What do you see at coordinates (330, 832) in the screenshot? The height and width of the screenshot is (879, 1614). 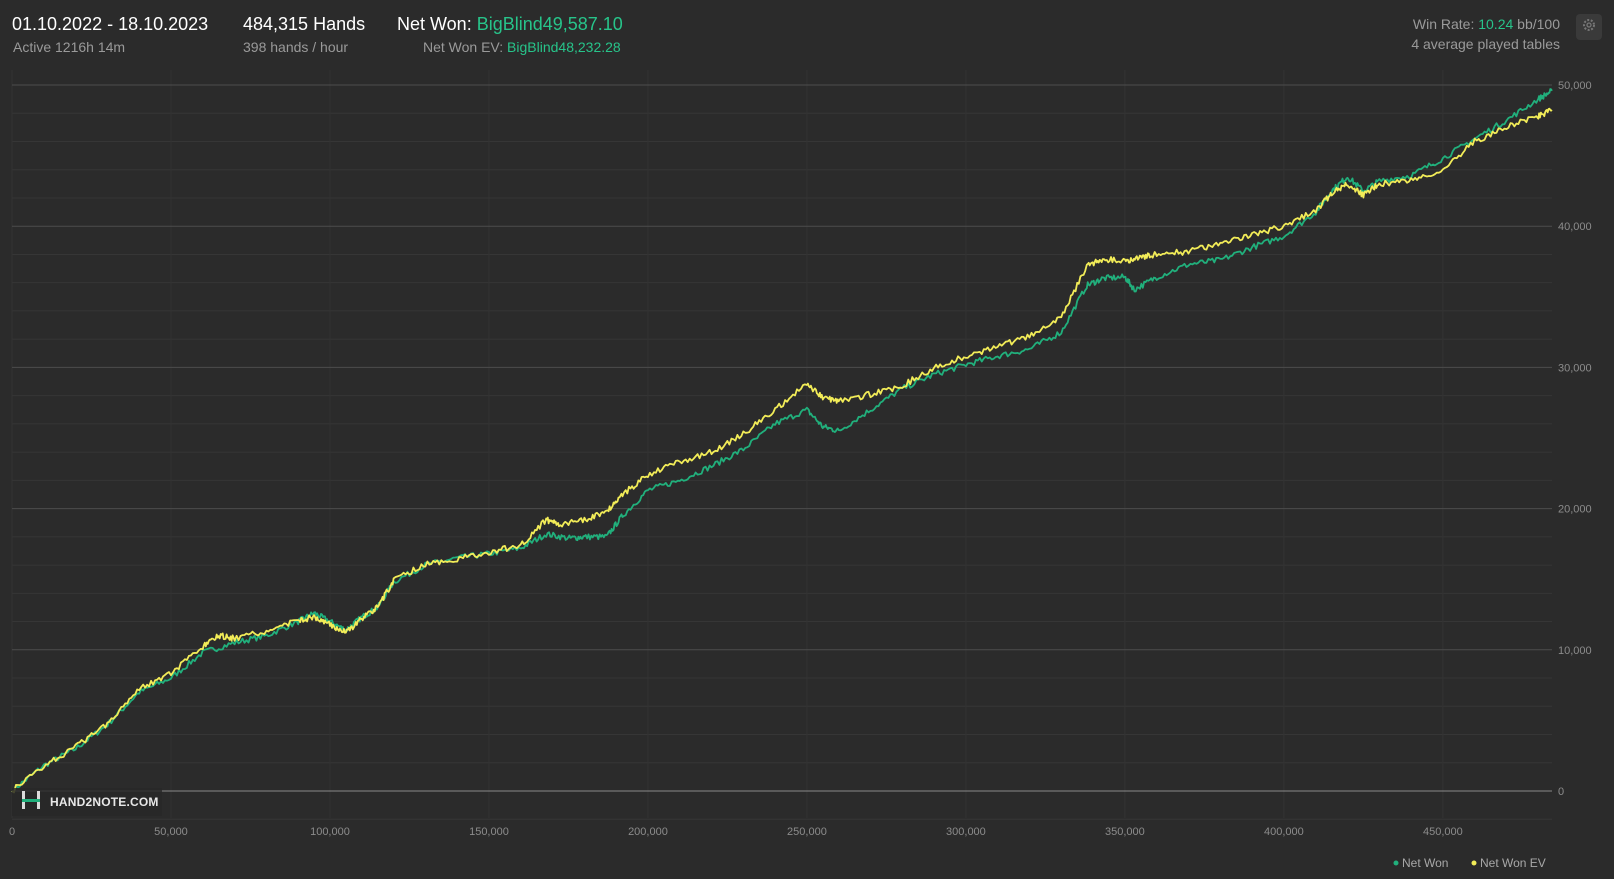 I see `x-tick-label: 100,000` at bounding box center [330, 832].